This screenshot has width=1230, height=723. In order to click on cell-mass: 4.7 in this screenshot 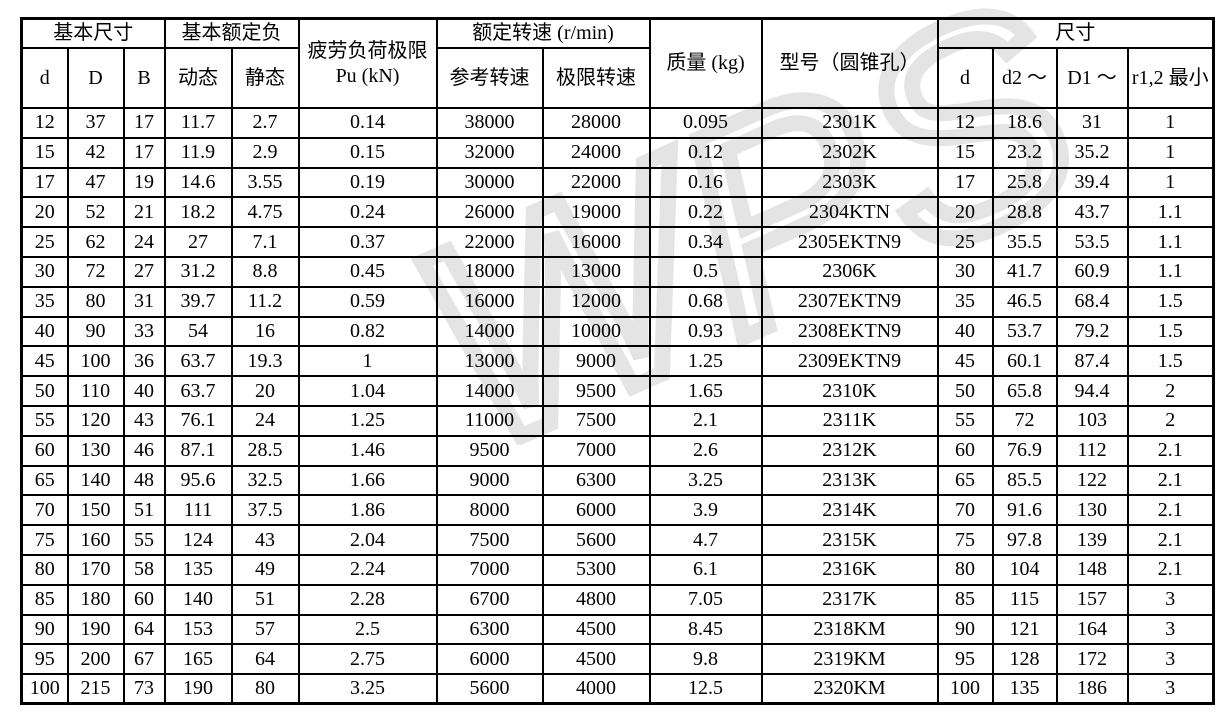, I will do `click(705, 540)`.